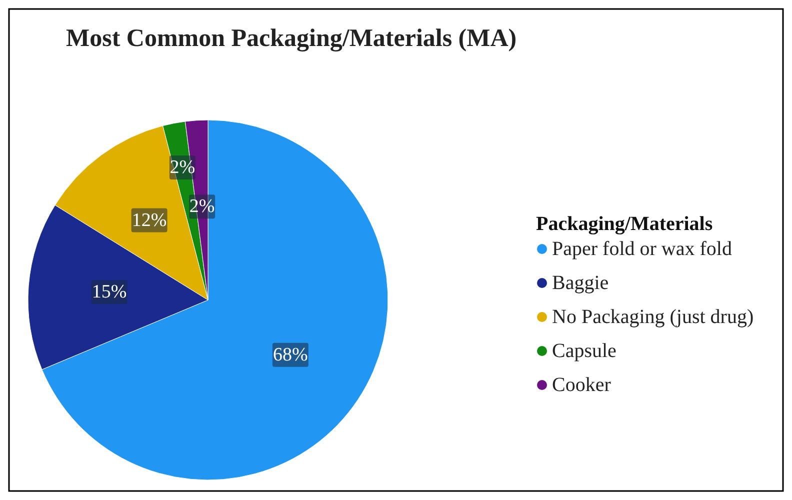 The image size is (792, 500). What do you see at coordinates (582, 385) in the screenshot?
I see `legend-label: Cooker` at bounding box center [582, 385].